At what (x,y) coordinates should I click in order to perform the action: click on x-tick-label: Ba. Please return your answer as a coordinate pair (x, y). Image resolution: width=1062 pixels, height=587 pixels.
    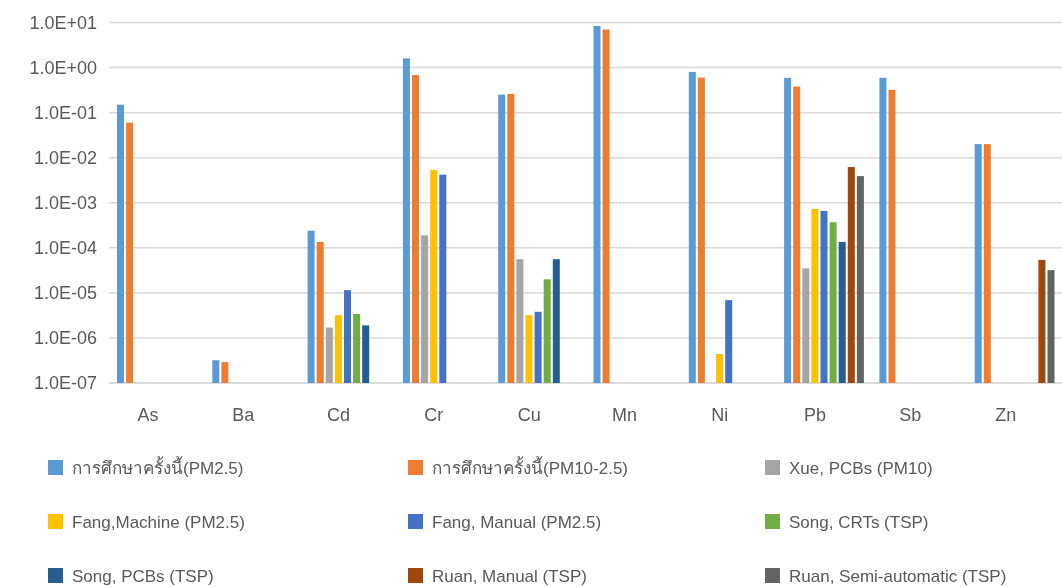
    Looking at the image, I should click on (244, 415).